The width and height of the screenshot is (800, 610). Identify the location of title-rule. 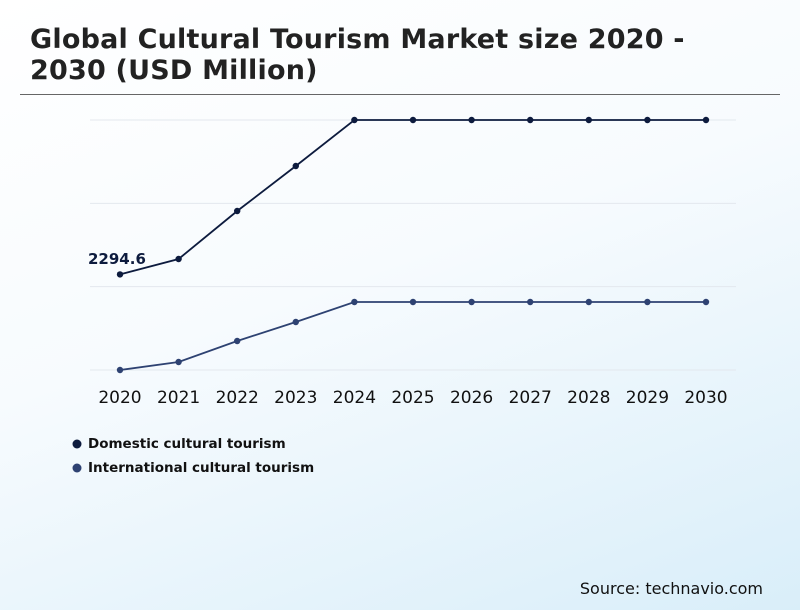
(400, 94).